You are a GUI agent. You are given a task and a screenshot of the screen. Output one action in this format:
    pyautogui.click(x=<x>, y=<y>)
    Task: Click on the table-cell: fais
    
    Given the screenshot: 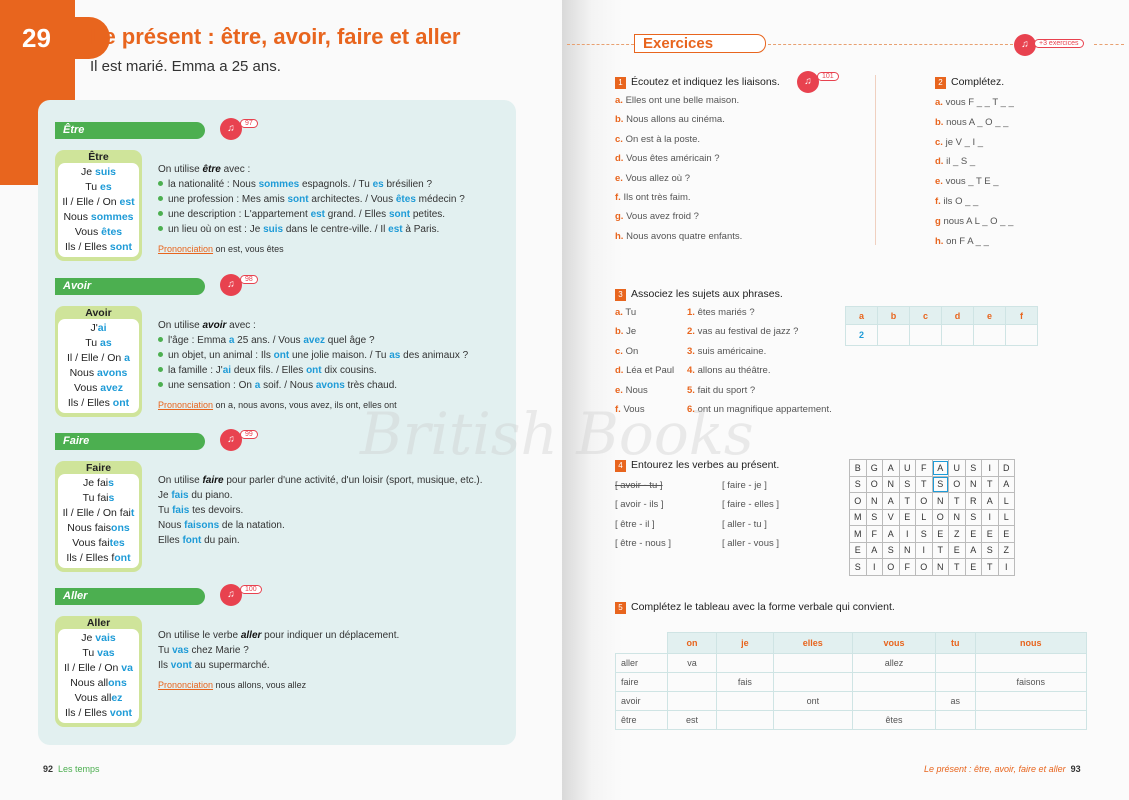 What is the action you would take?
    pyautogui.click(x=745, y=682)
    